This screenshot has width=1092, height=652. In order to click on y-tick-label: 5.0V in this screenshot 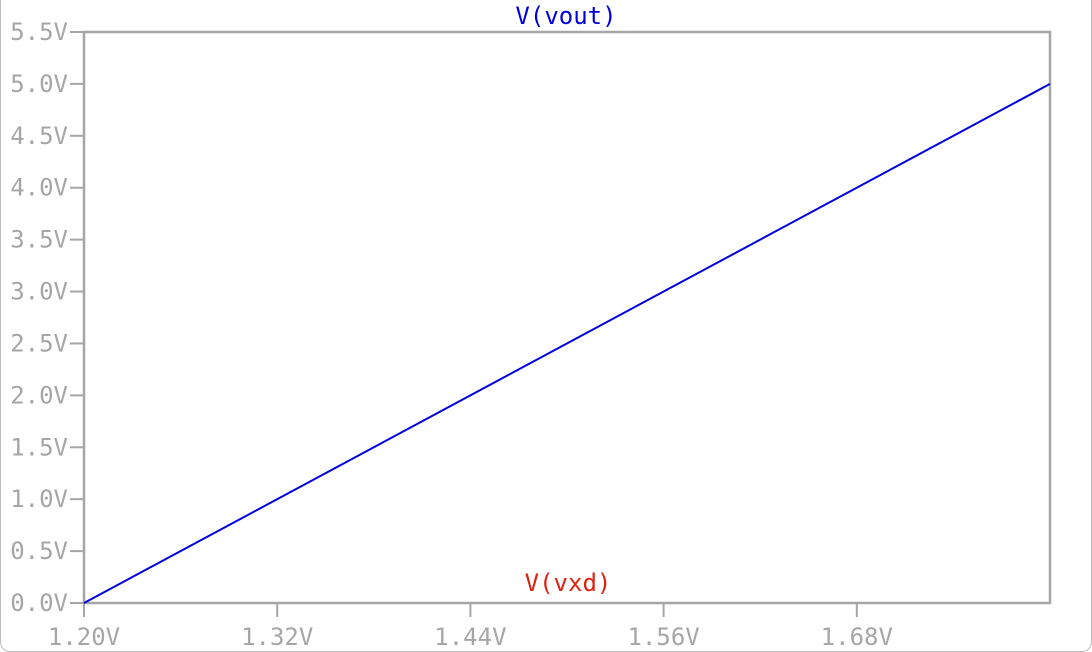, I will do `click(39, 84)`.